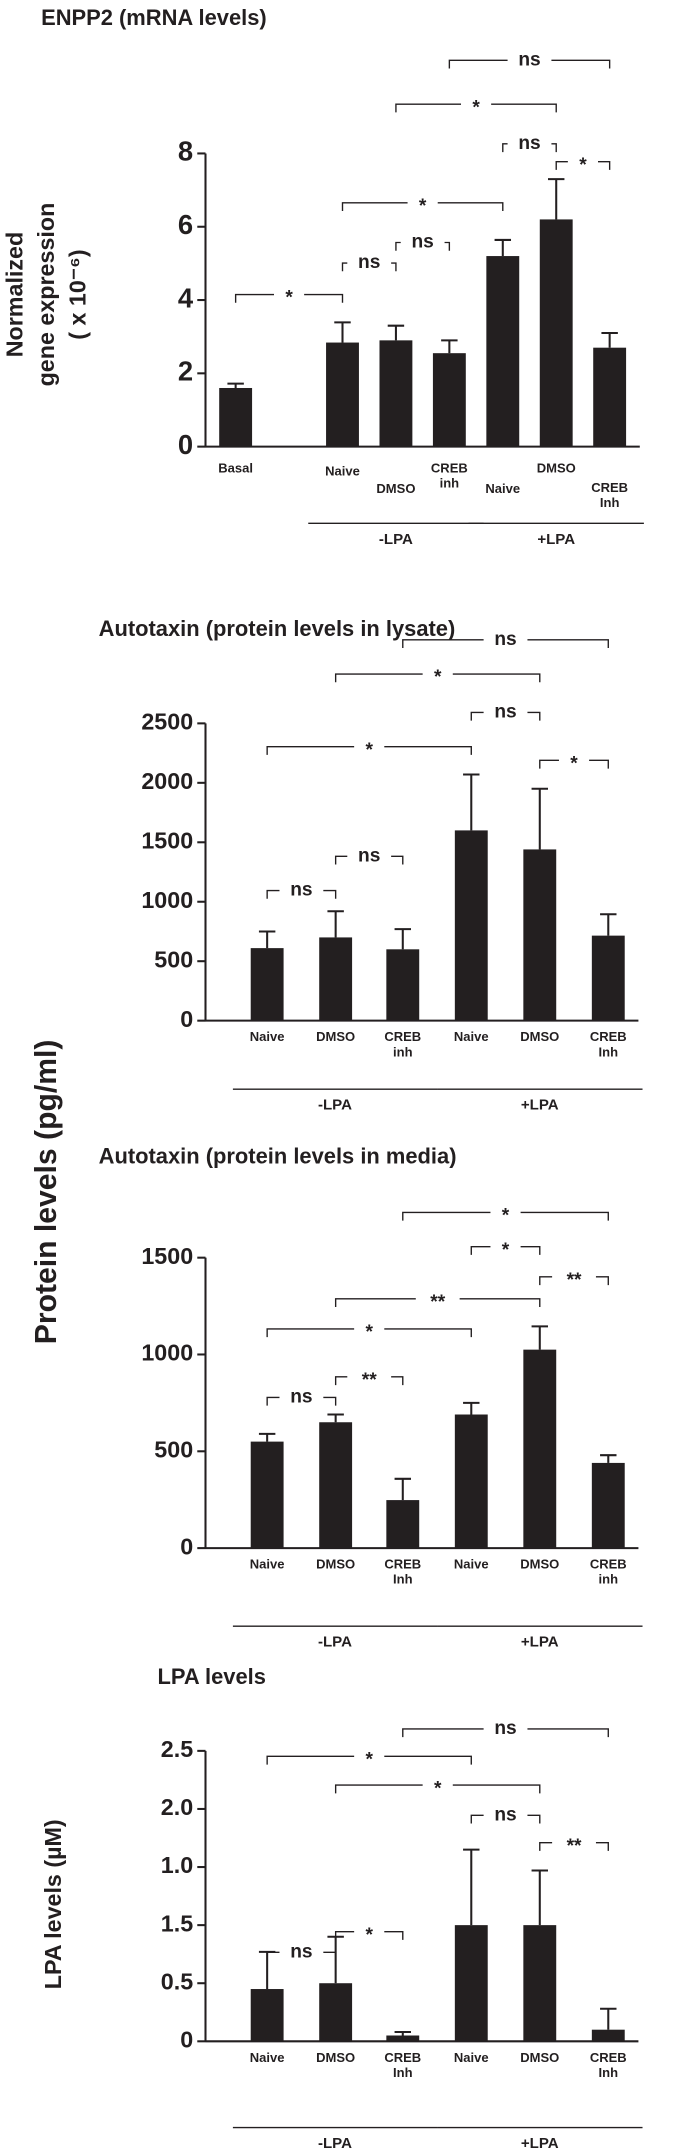 This screenshot has height=2149, width=685. I want to click on category-text: Basal, so click(236, 469).